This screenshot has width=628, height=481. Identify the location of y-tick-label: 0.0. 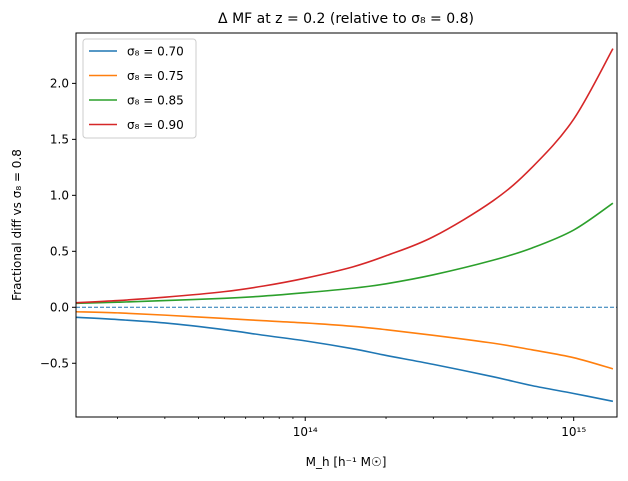
(59, 307).